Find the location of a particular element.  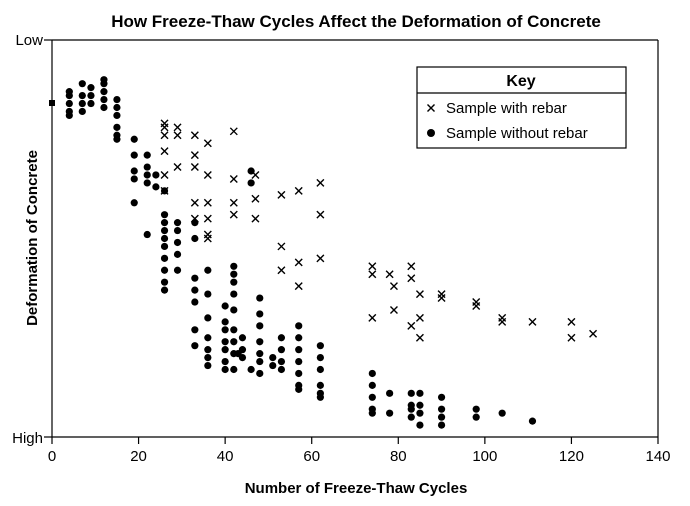

legend-label-without-rebar: Sample without rebar is located at coordinates (517, 133).